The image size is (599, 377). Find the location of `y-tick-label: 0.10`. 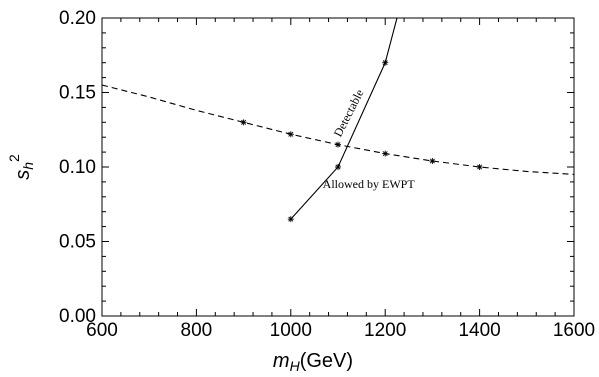

y-tick-label: 0.10 is located at coordinates (77, 167).